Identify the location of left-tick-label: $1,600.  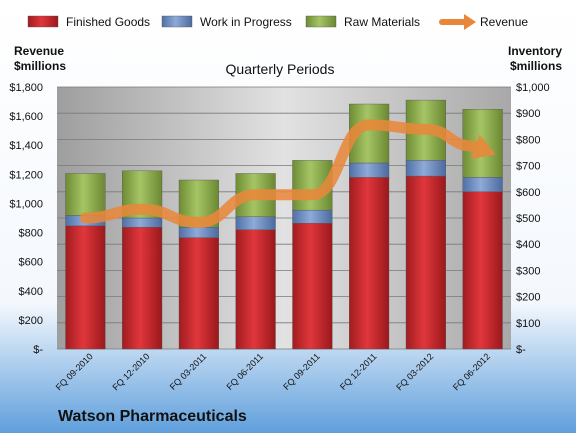
(26, 117).